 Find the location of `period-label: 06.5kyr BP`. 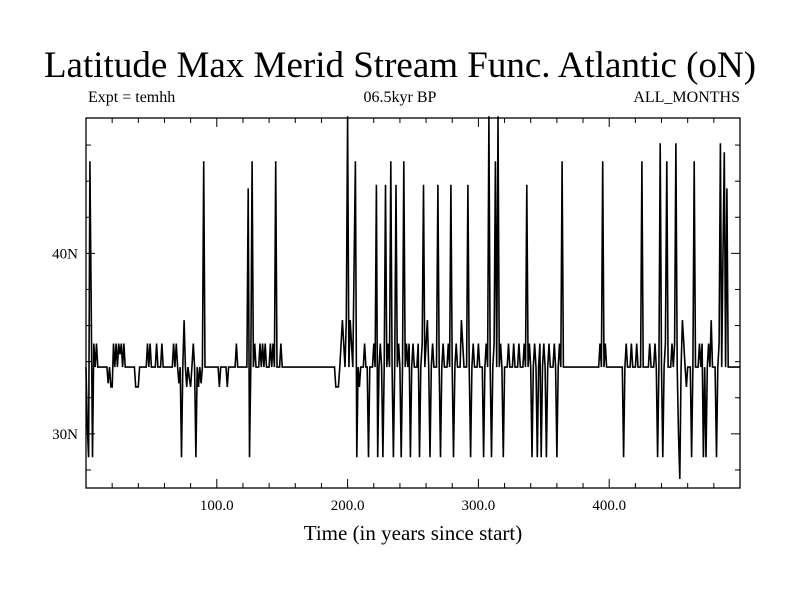

period-label: 06.5kyr BP is located at coordinates (400, 97).